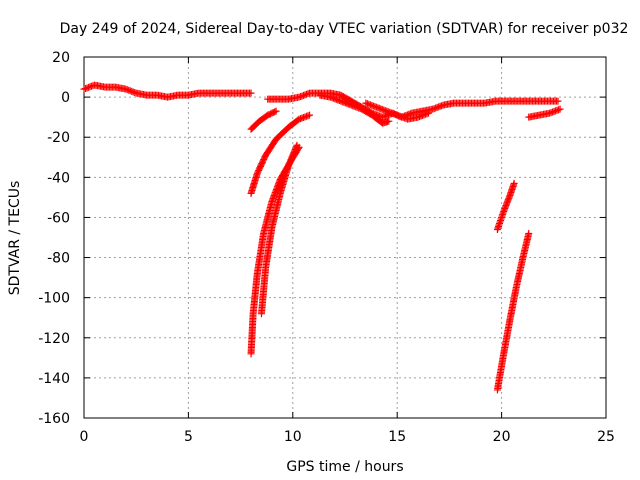 The image size is (640, 480). What do you see at coordinates (61, 58) in the screenshot?
I see `y-tick-label: 20` at bounding box center [61, 58].